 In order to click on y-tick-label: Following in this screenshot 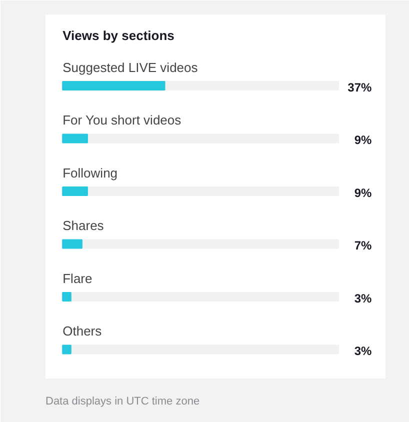, I will do `click(90, 172)`.